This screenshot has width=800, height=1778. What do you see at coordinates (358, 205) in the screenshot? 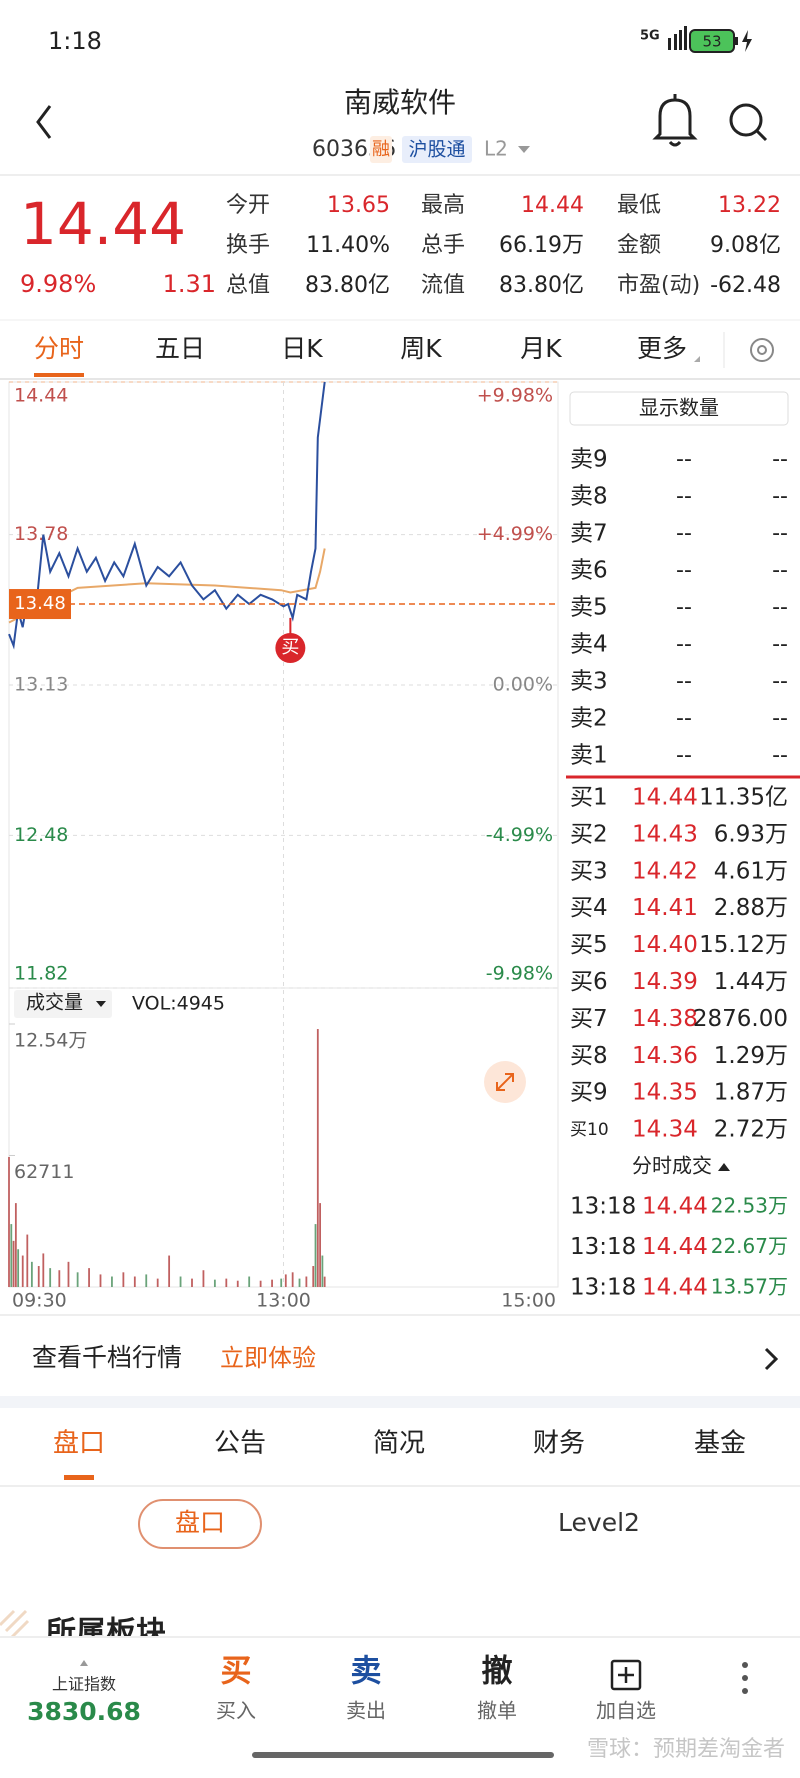
I see `stat-value: 13.65` at bounding box center [358, 205].